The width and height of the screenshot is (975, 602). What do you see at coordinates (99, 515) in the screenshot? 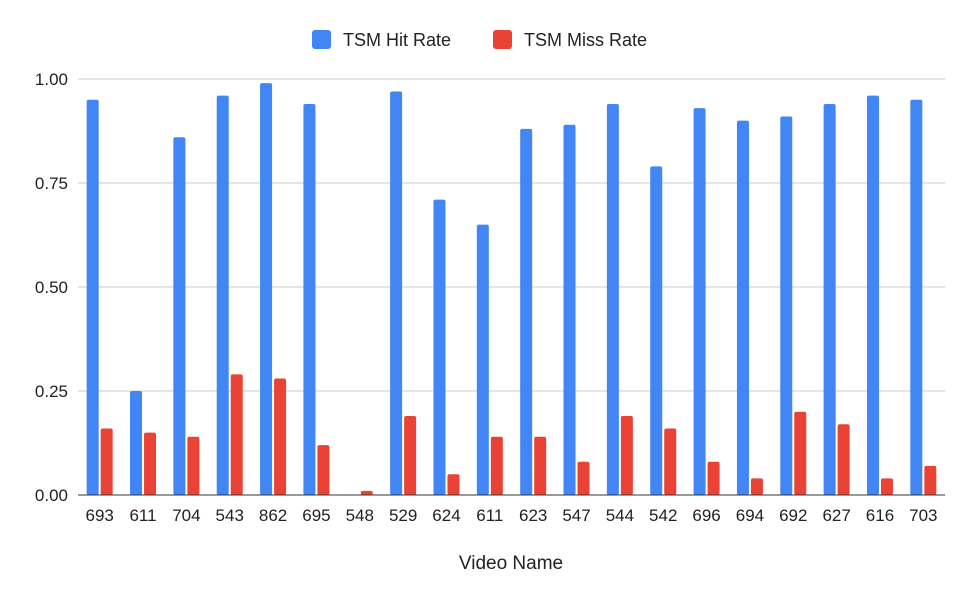
I see `x-tick-label: 693` at bounding box center [99, 515].